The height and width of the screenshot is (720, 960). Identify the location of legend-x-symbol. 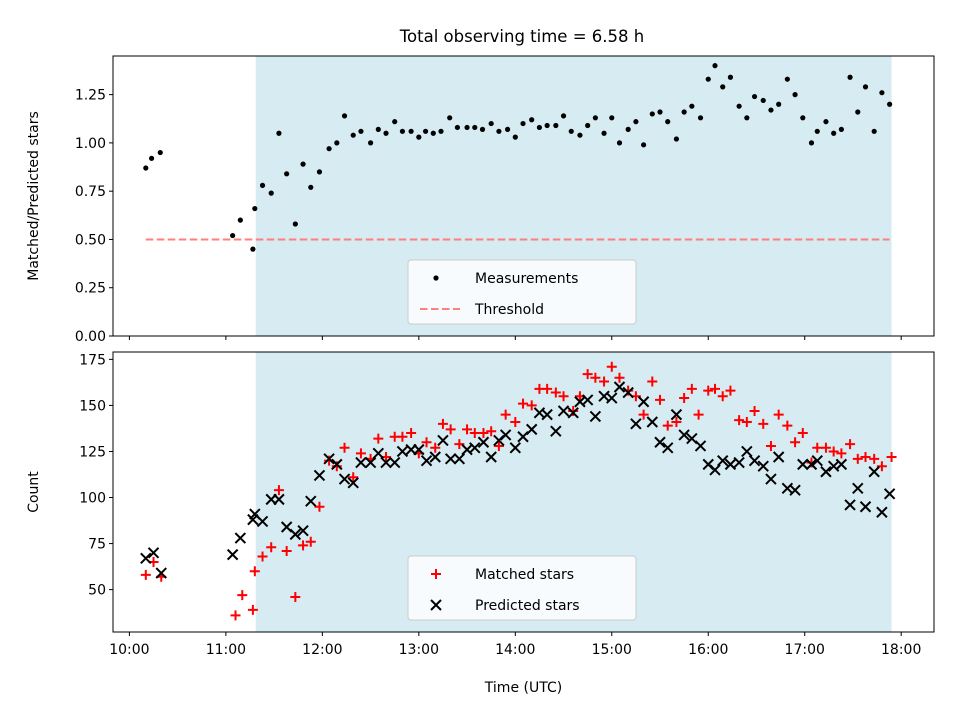
(436, 605).